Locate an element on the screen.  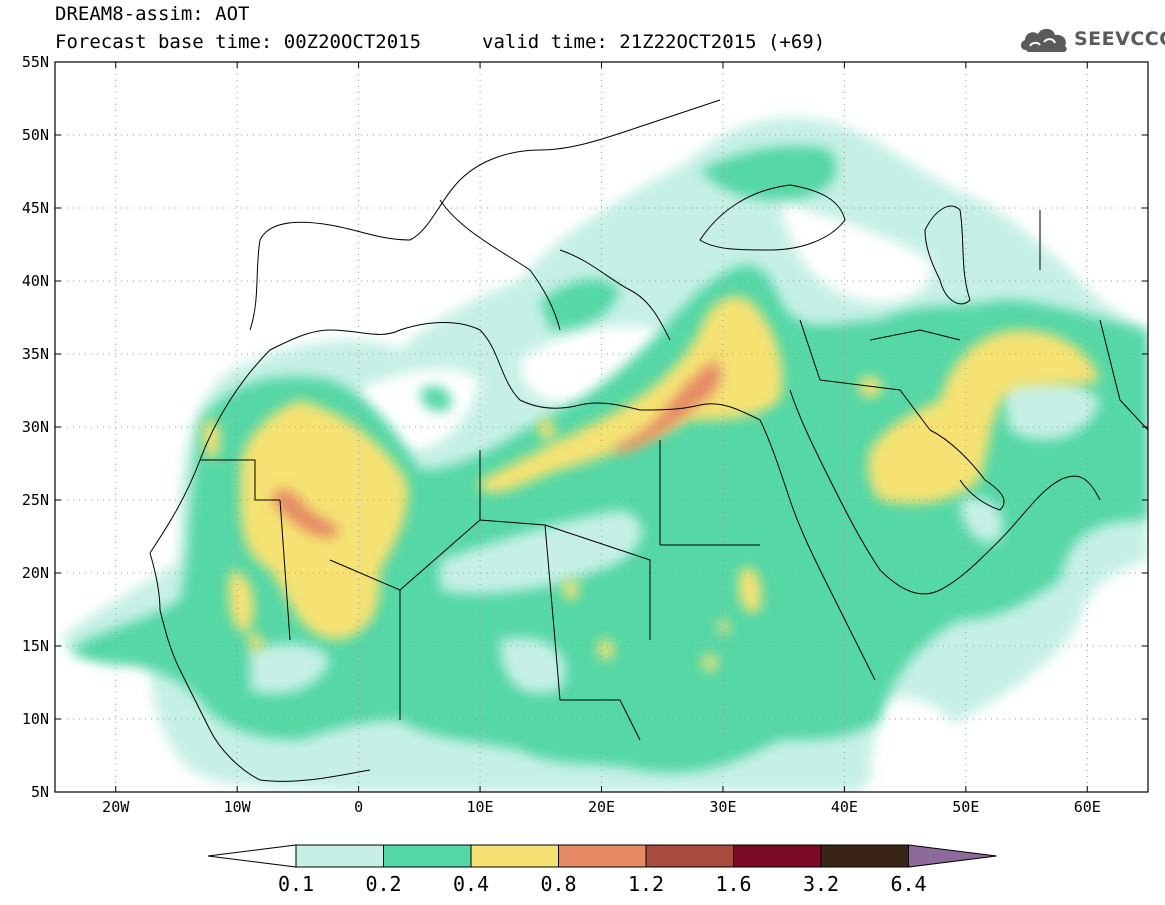
lat-label: 50N is located at coordinates (35, 135).